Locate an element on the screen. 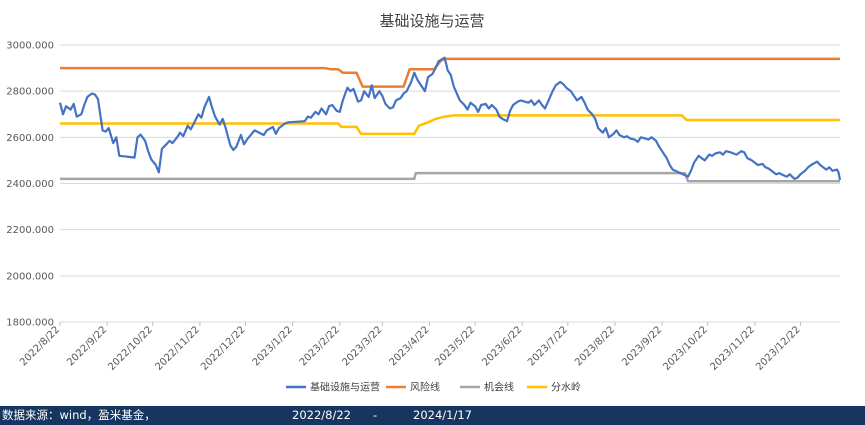  x-tick-label: 2023/7/22 is located at coordinates (548, 346).